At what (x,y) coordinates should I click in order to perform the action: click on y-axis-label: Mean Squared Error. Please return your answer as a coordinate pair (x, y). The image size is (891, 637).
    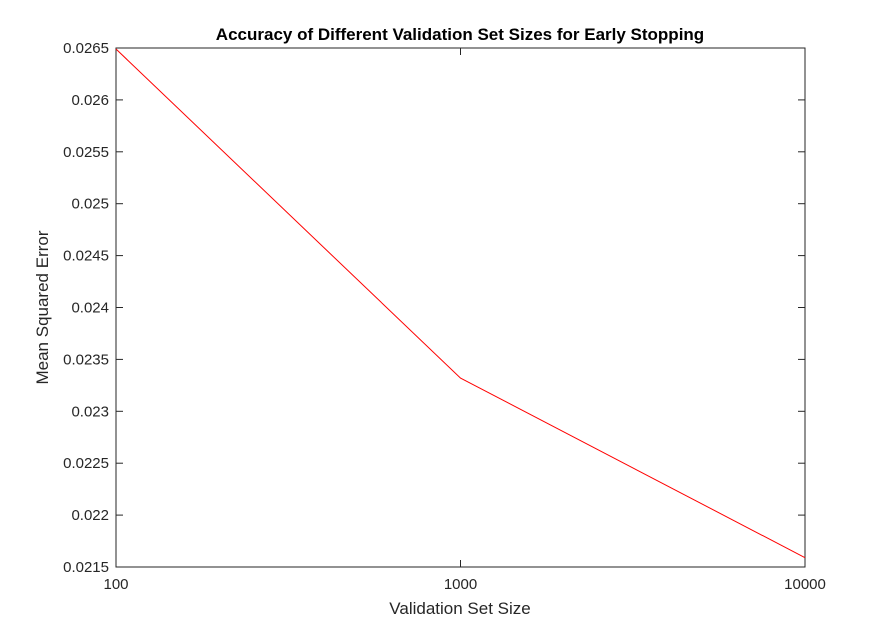
    Looking at the image, I should click on (42, 307).